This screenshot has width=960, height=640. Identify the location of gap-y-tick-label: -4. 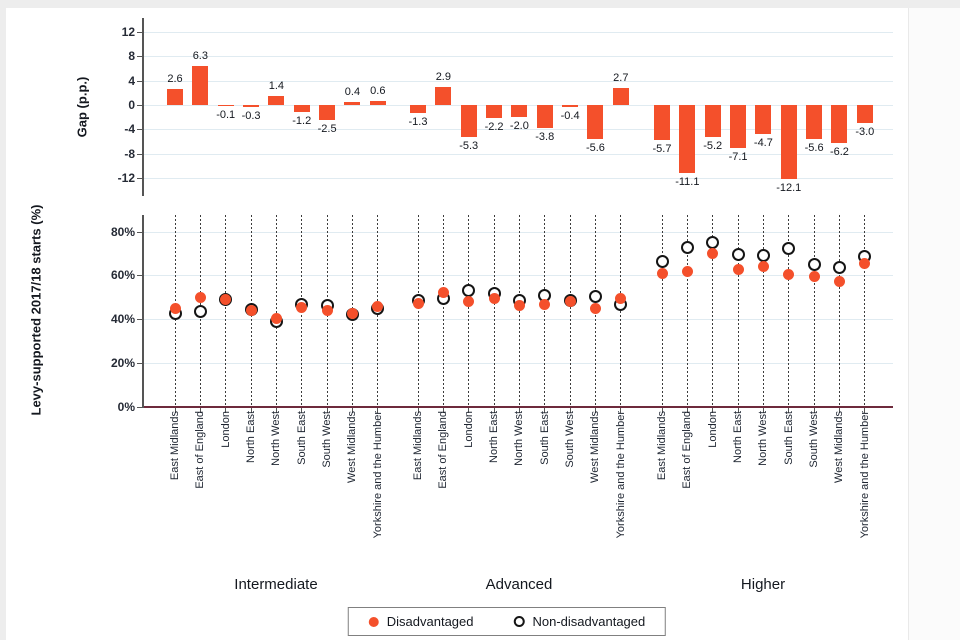
(129, 129).